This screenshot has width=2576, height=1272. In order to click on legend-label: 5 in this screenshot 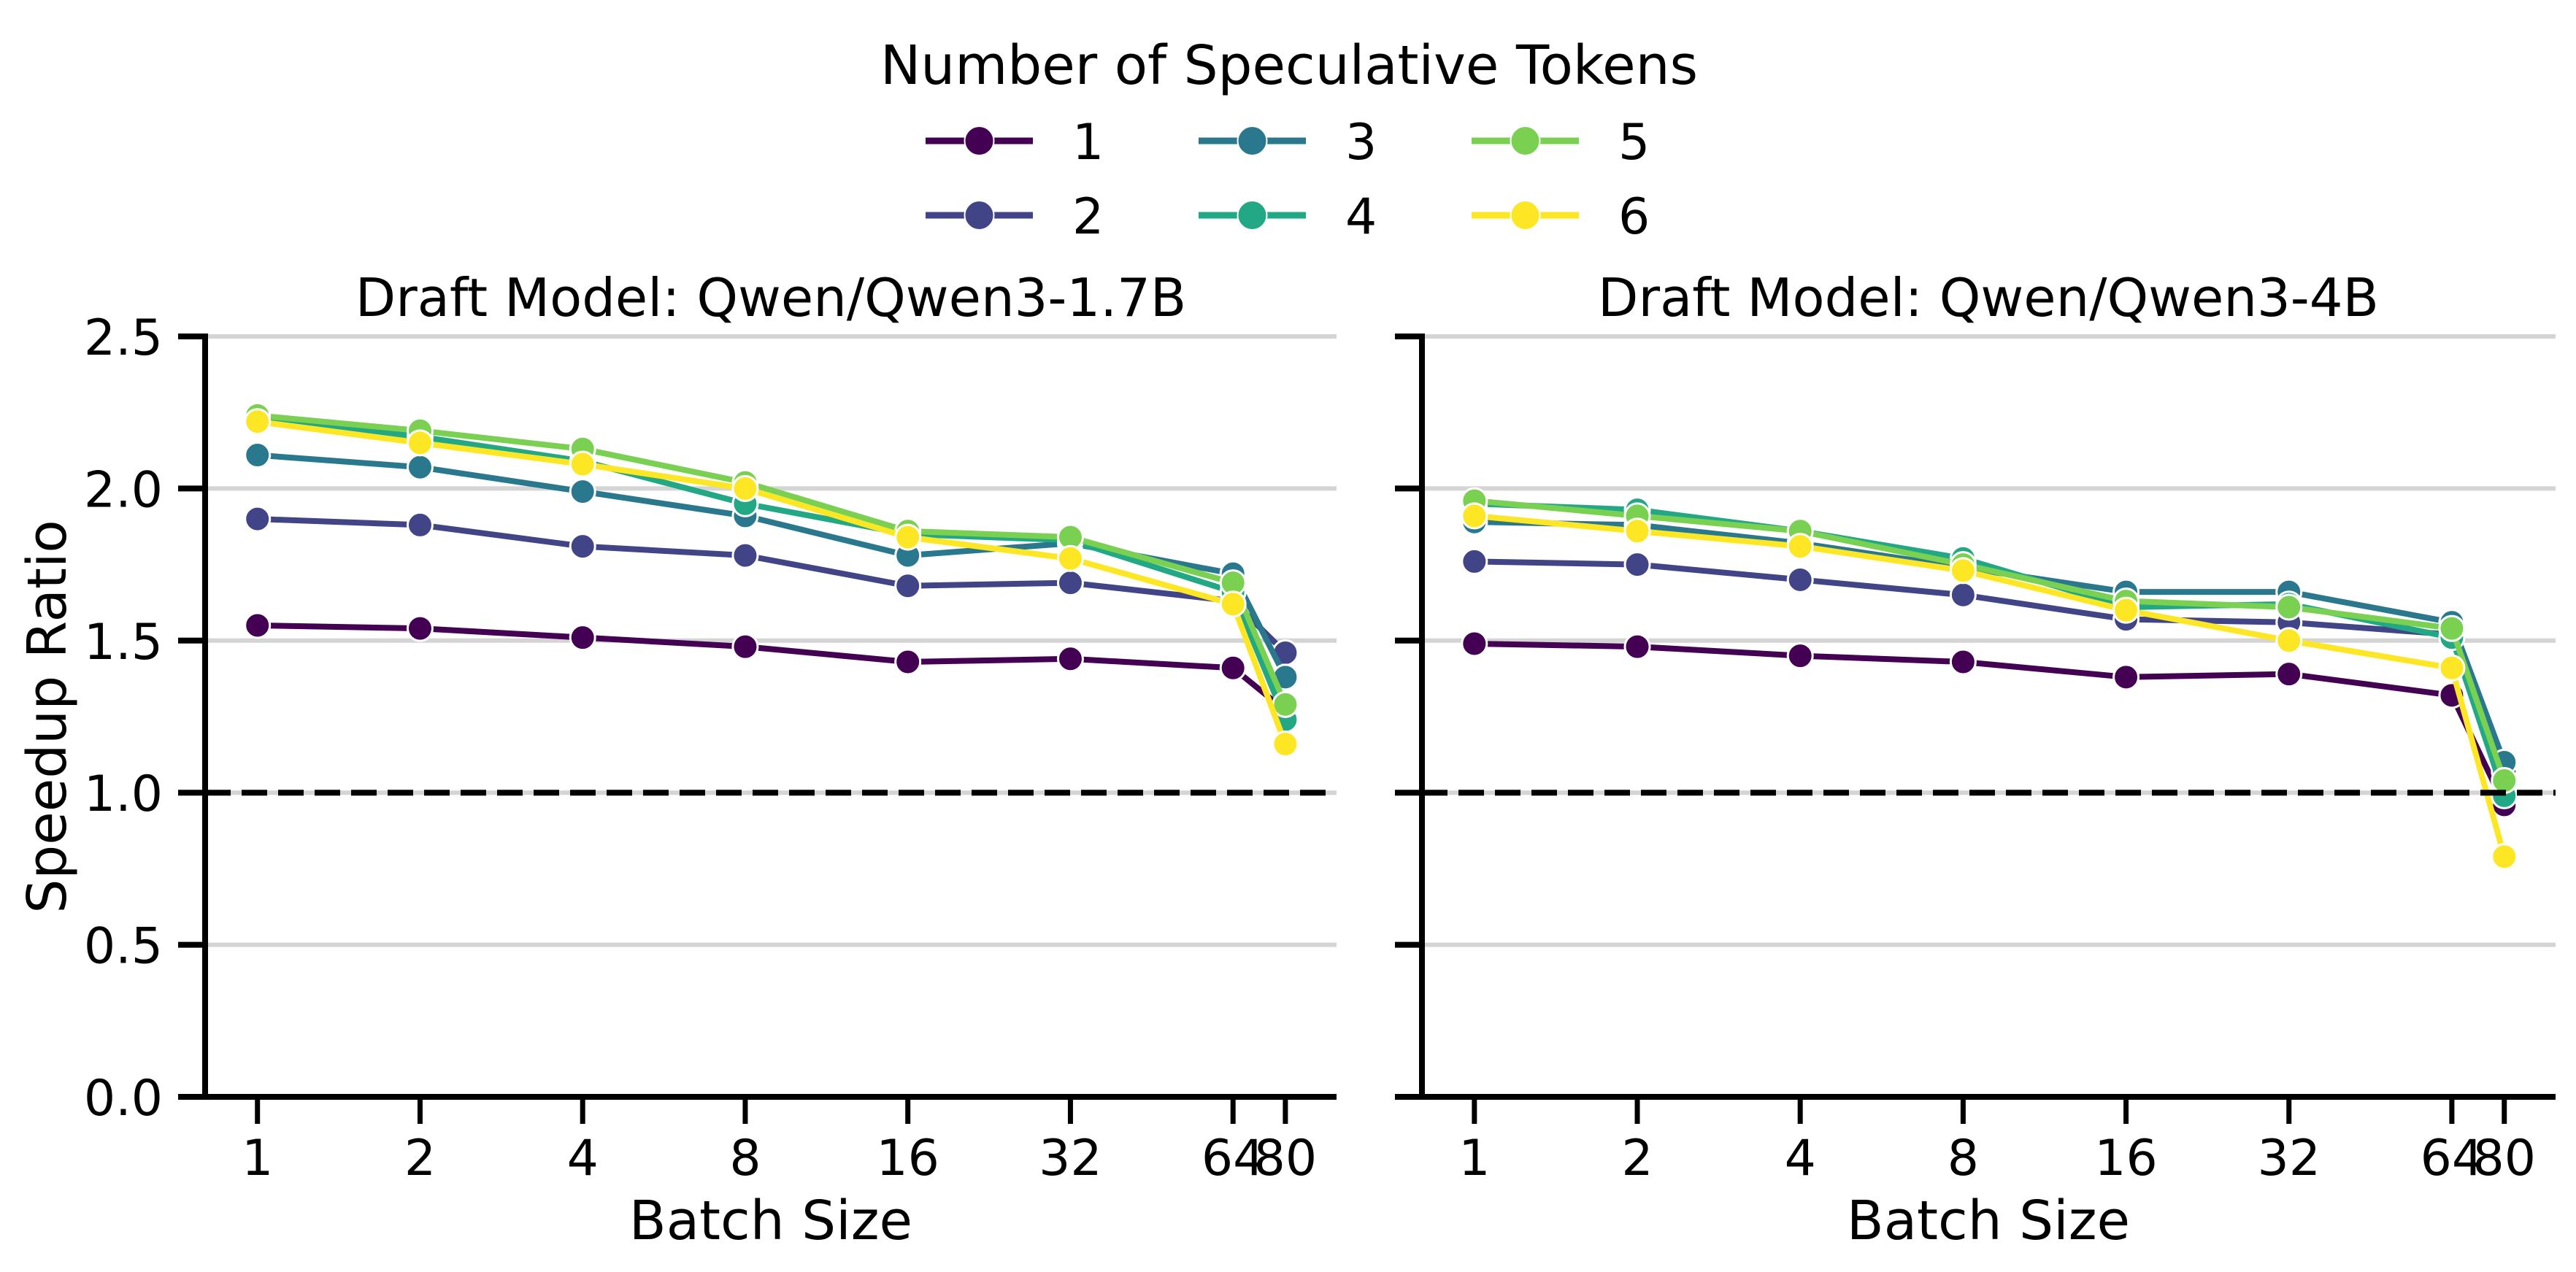, I will do `click(1634, 142)`.